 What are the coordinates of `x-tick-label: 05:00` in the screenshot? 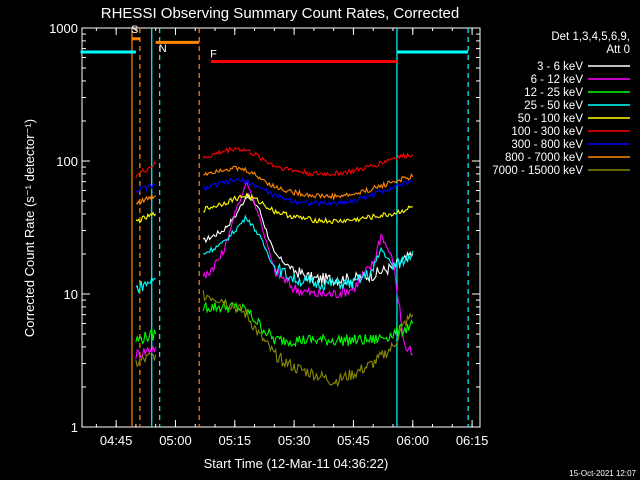 It's located at (175, 440).